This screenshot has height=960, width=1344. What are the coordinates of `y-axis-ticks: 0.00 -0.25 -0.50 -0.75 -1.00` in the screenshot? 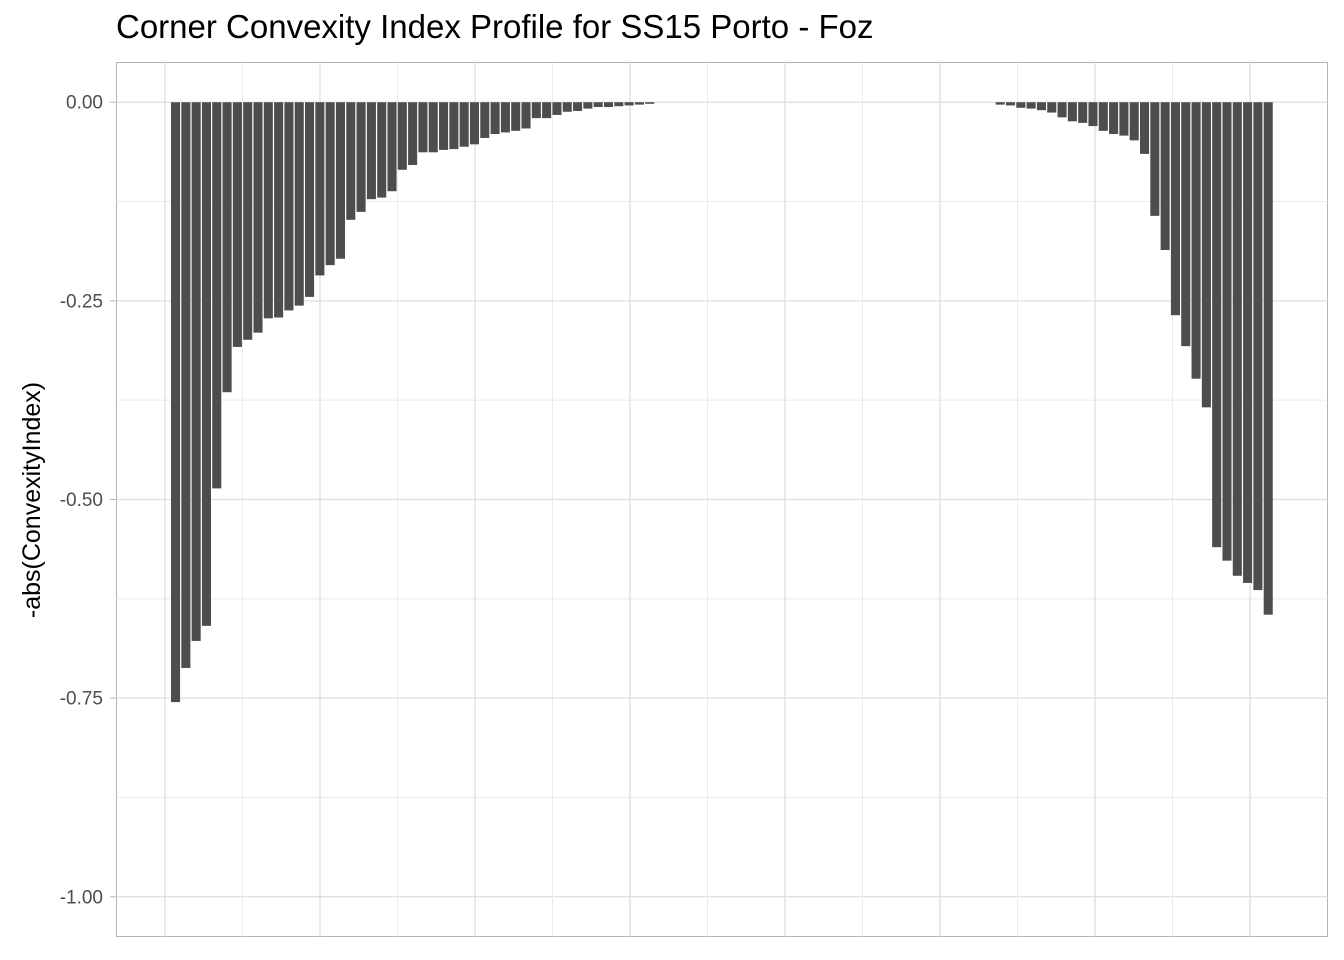 It's located at (88, 500).